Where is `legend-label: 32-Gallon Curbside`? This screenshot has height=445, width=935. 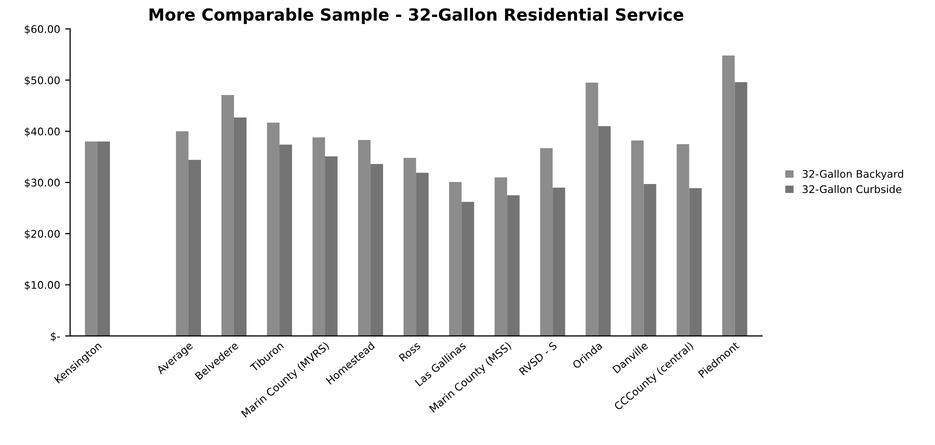 legend-label: 32-Gallon Curbside is located at coordinates (852, 189).